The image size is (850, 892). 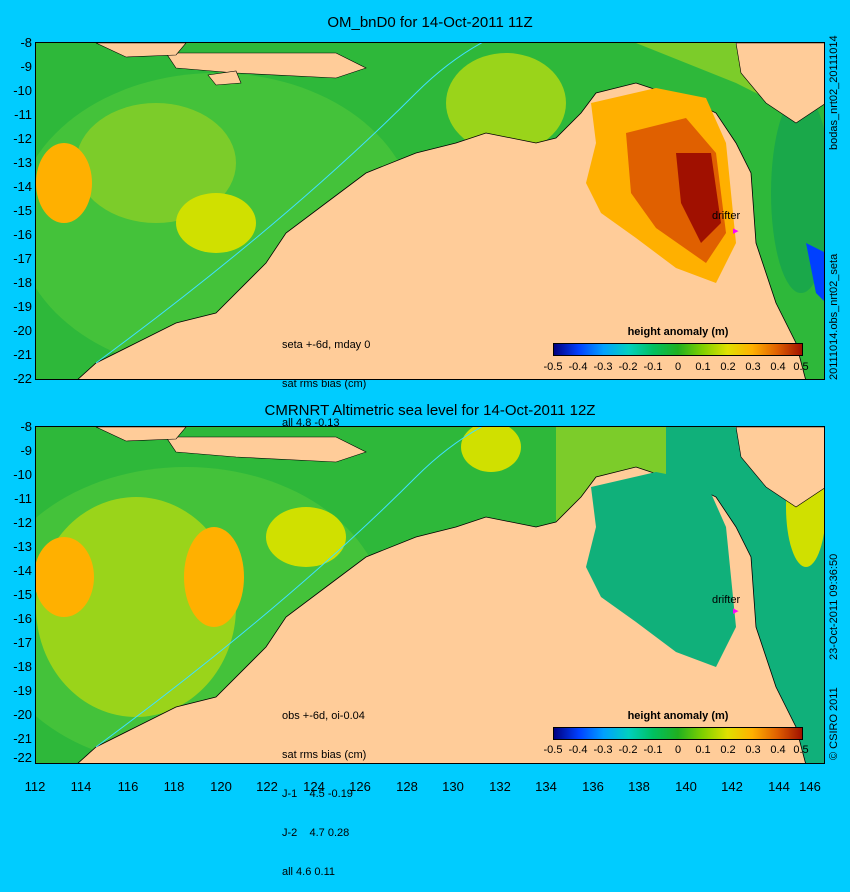 What do you see at coordinates (686, 786) in the screenshot?
I see `x-tick: 140` at bounding box center [686, 786].